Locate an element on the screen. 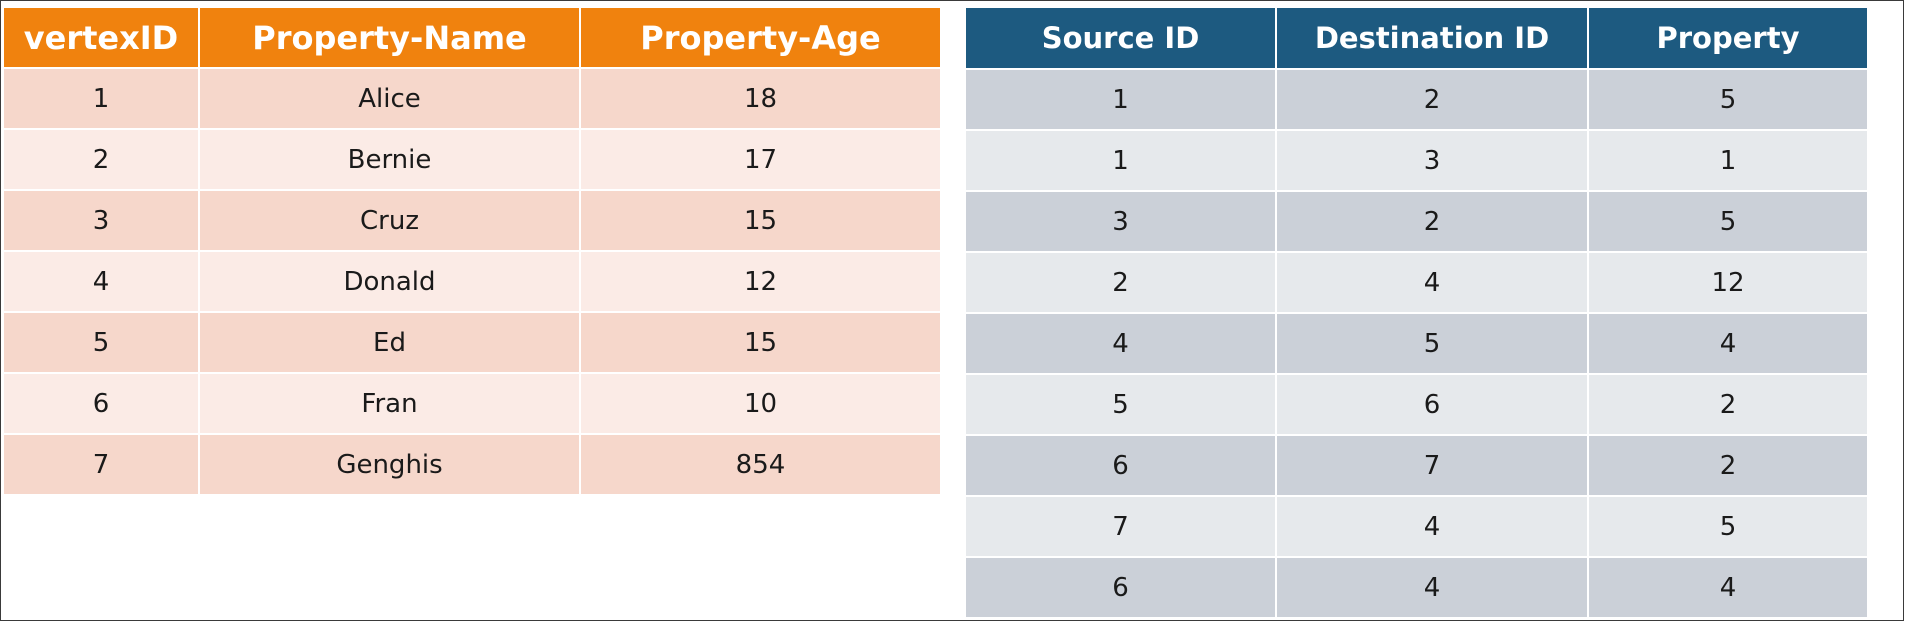 The width and height of the screenshot is (1906, 623). vertex-row-cell: Bernie is located at coordinates (389, 159).